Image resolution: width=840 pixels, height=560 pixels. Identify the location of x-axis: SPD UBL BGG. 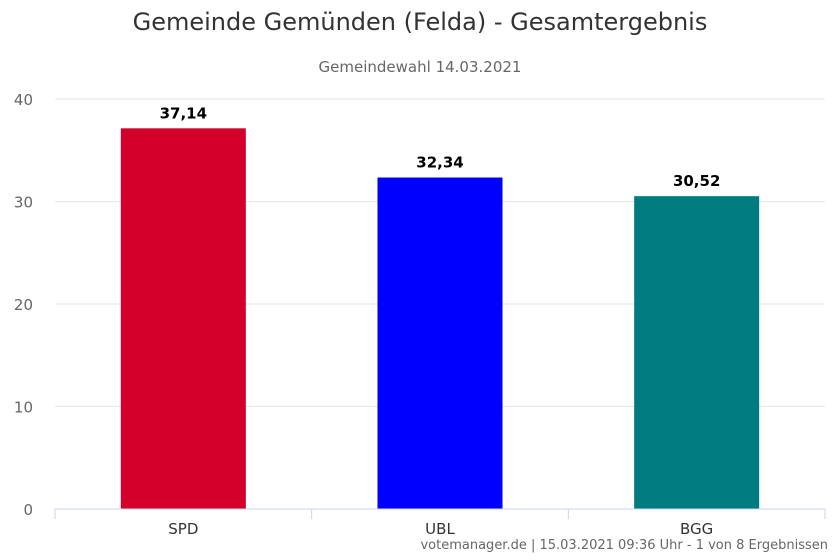
(440, 523).